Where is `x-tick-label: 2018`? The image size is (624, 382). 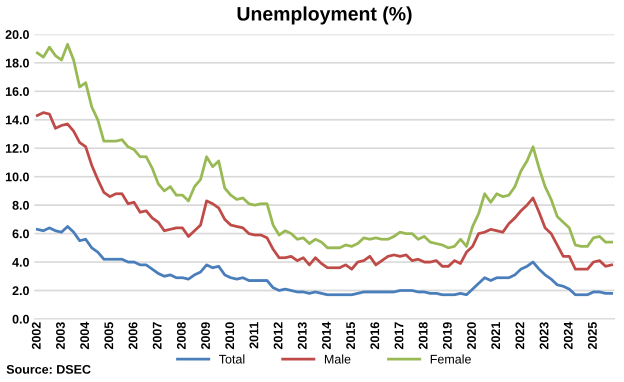
x-tick-label: 2018 is located at coordinates (423, 336).